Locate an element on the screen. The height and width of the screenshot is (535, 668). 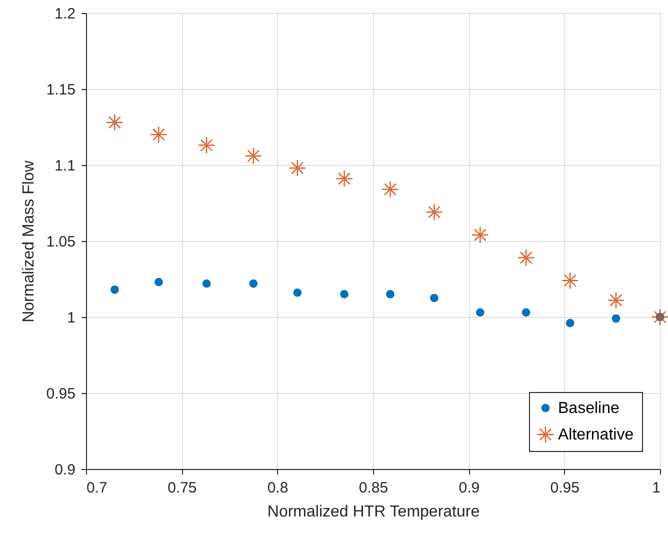
legend-label: Baseline is located at coordinates (589, 408).